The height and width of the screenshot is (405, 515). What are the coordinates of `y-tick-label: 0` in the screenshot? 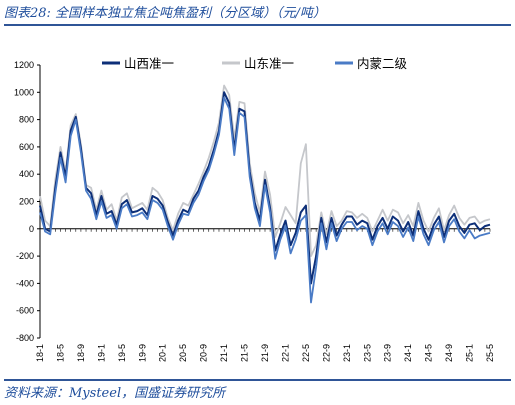 It's located at (31, 229).